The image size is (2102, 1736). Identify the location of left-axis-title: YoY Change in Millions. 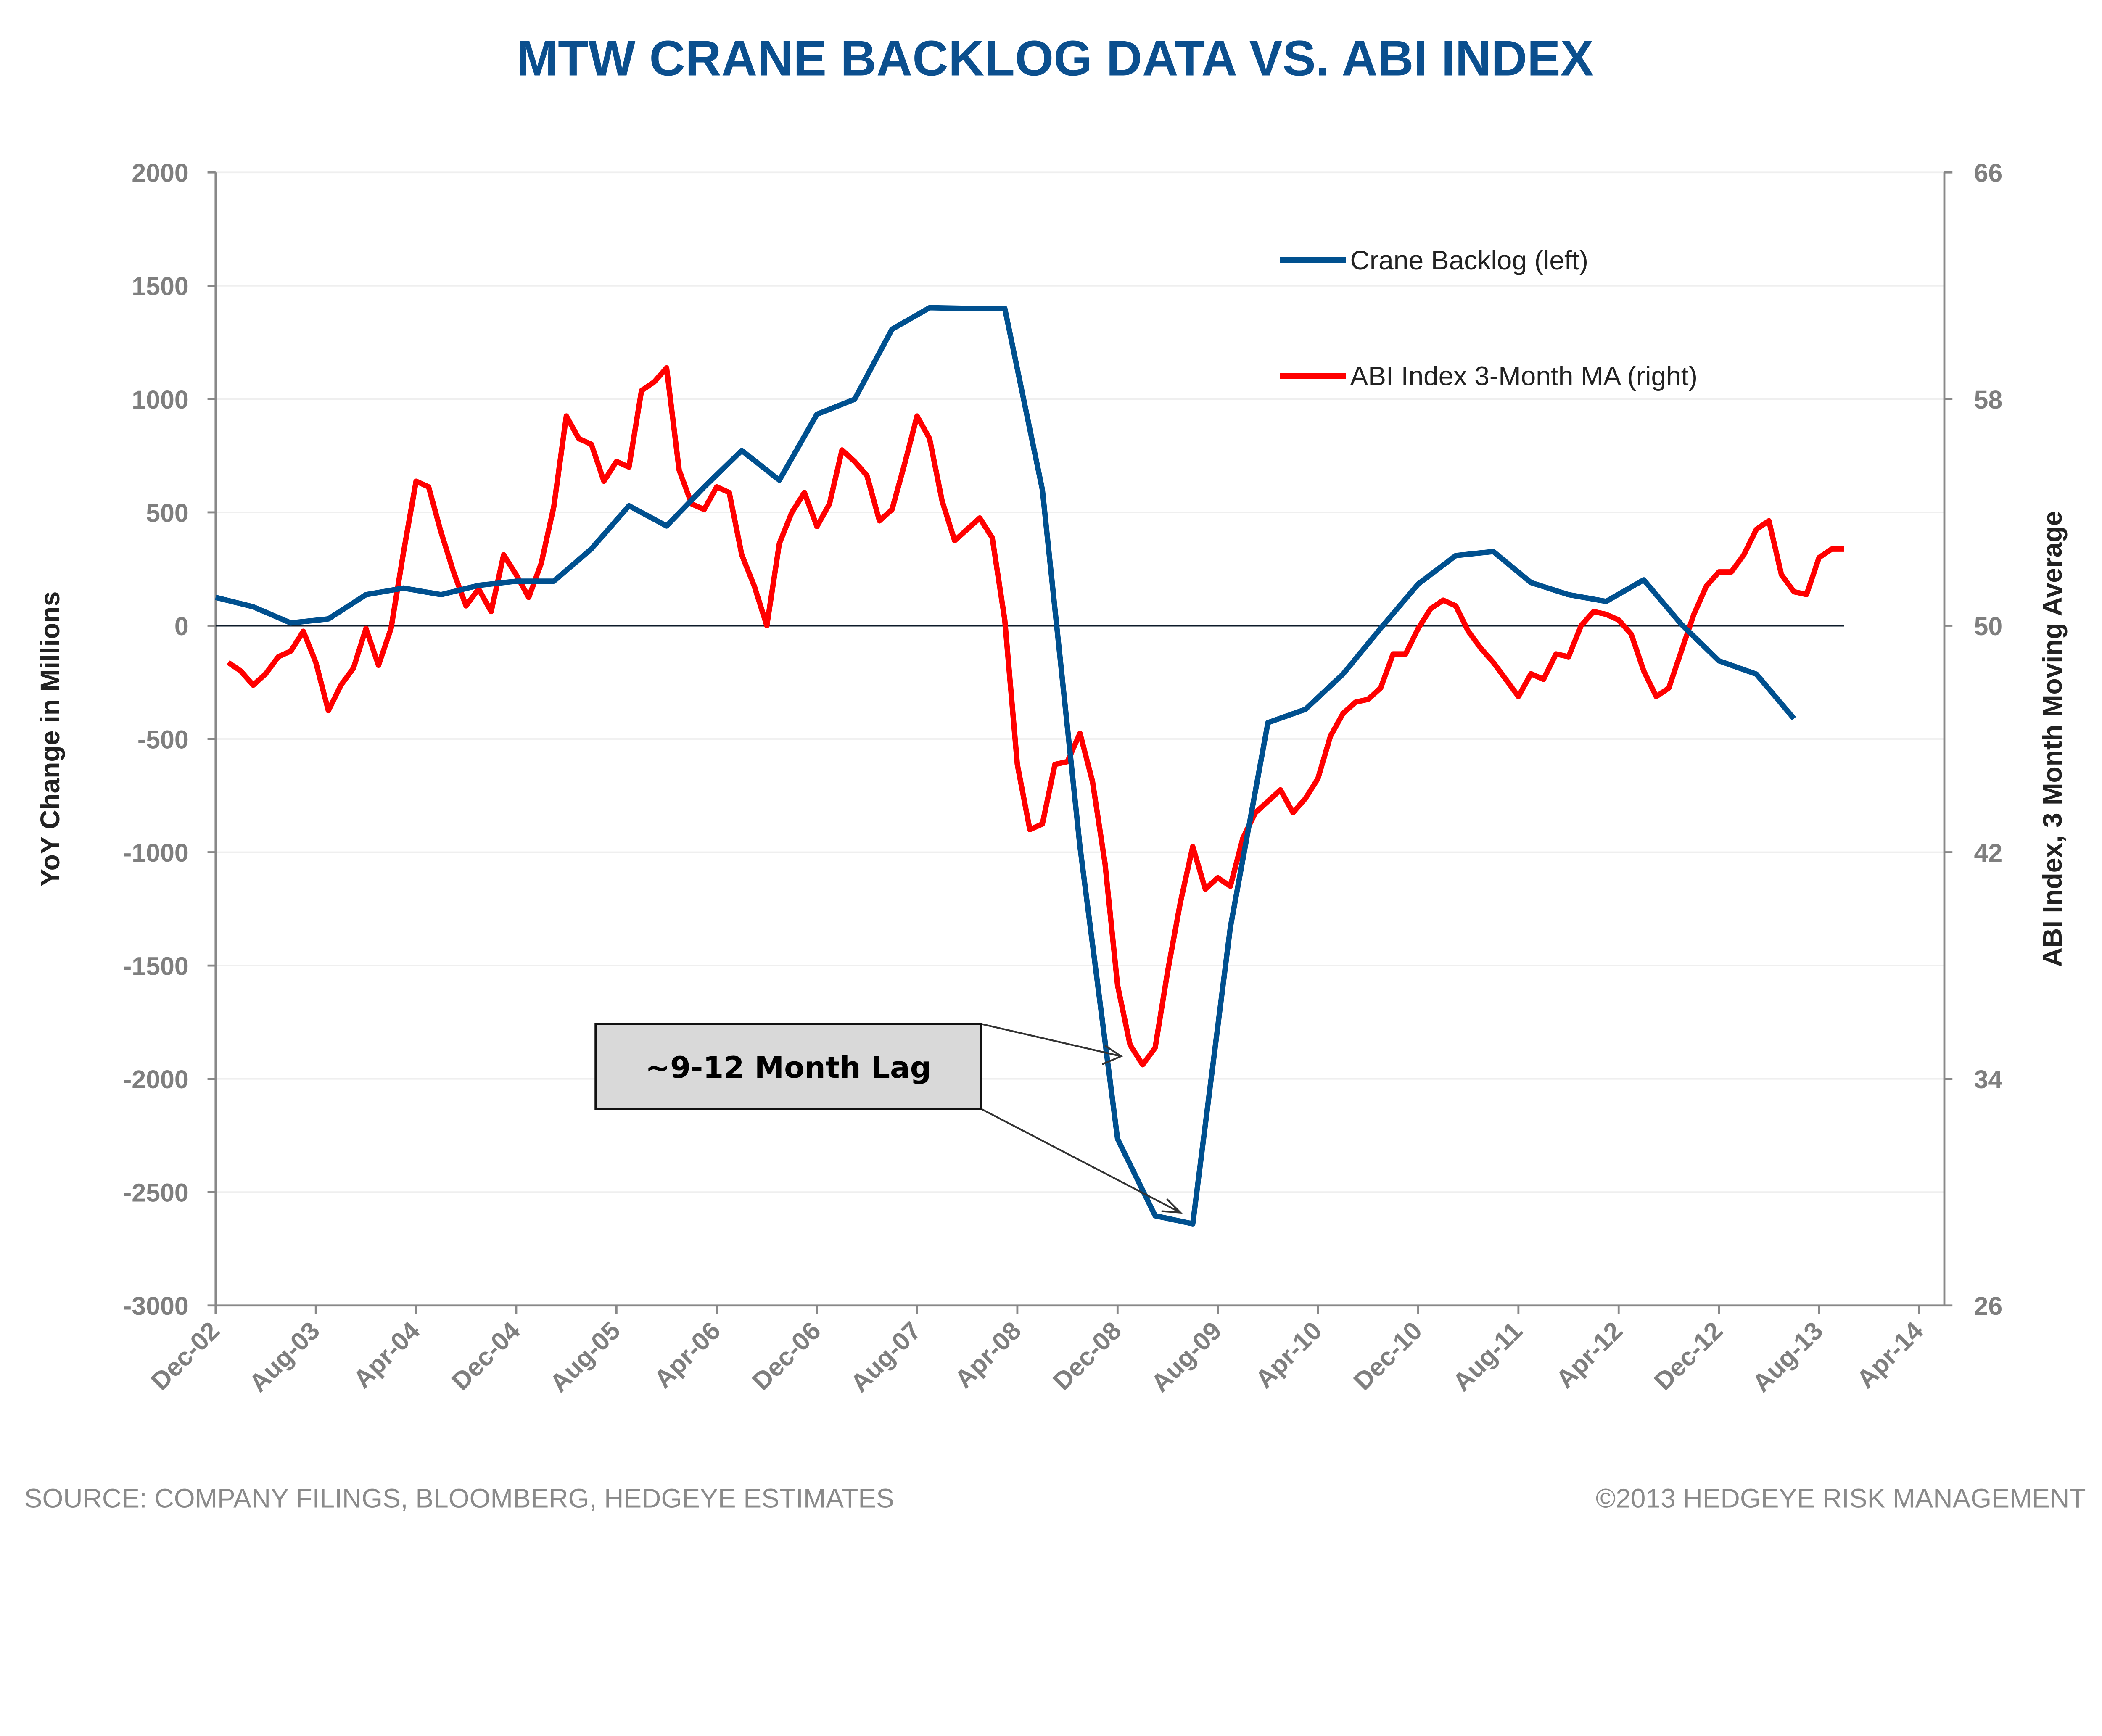
(50, 739).